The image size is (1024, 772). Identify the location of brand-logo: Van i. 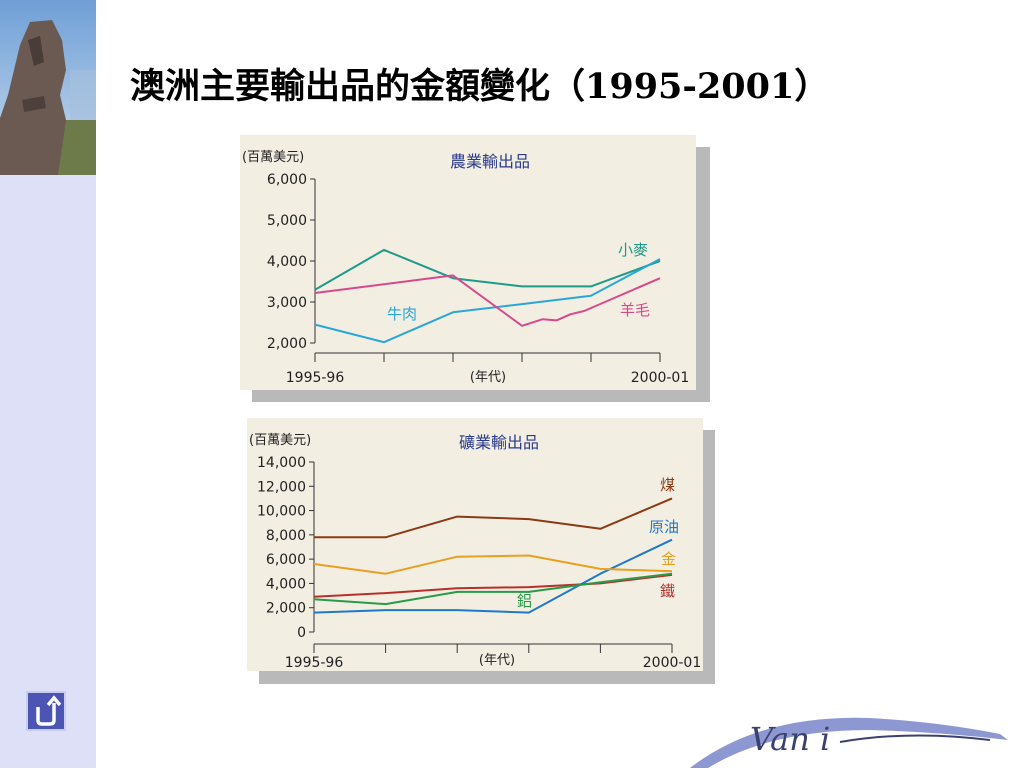
(857, 734).